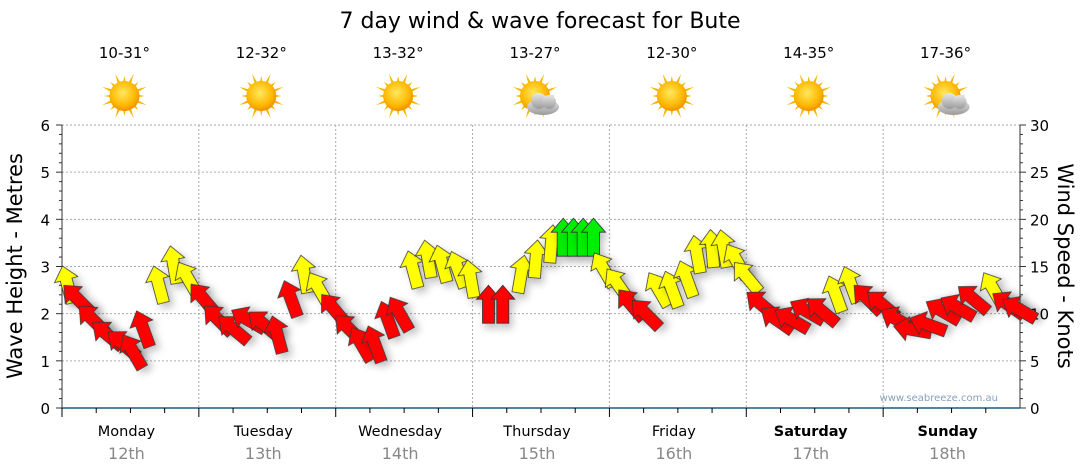 The height and width of the screenshot is (475, 1080). Describe the element at coordinates (1039, 173) in the screenshot. I see `y-right-tick-label: 25` at that location.